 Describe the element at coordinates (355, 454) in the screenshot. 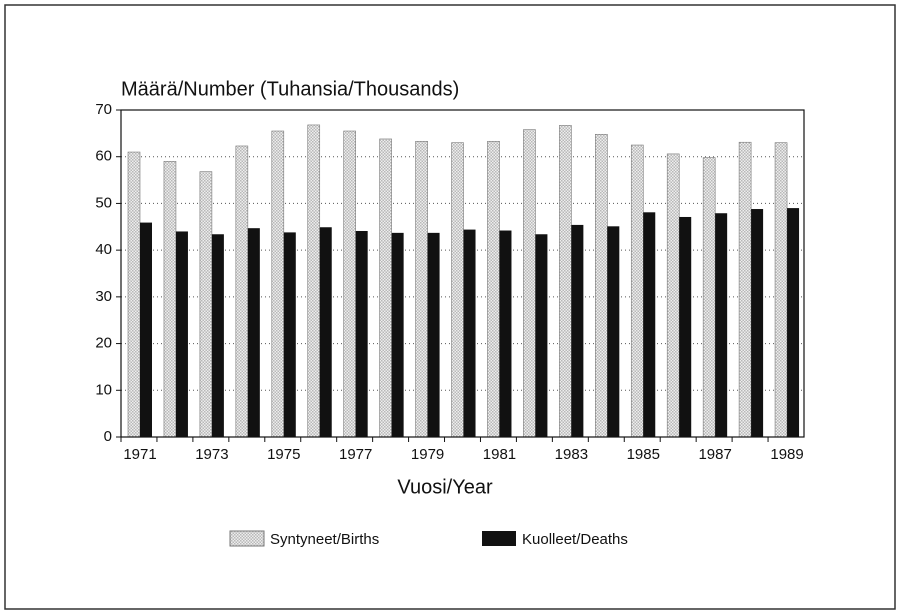

I see `x-tick-label: 1977` at that location.